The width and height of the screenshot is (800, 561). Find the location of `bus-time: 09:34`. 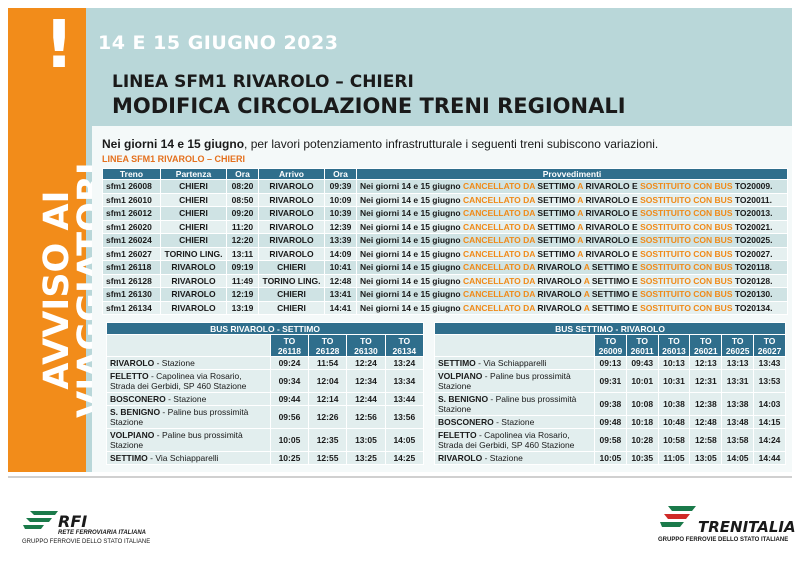

bus-time: 09:34 is located at coordinates (289, 381).